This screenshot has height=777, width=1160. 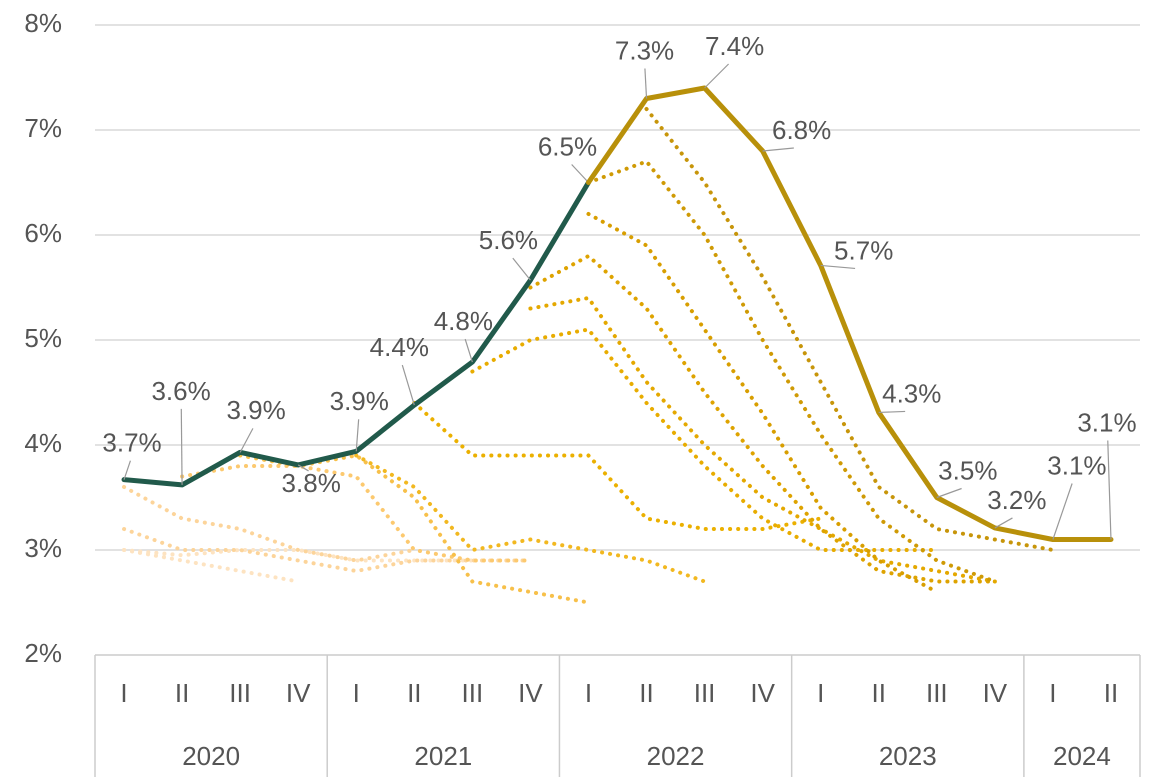 I want to click on data-label: 7.3%, so click(x=644, y=50).